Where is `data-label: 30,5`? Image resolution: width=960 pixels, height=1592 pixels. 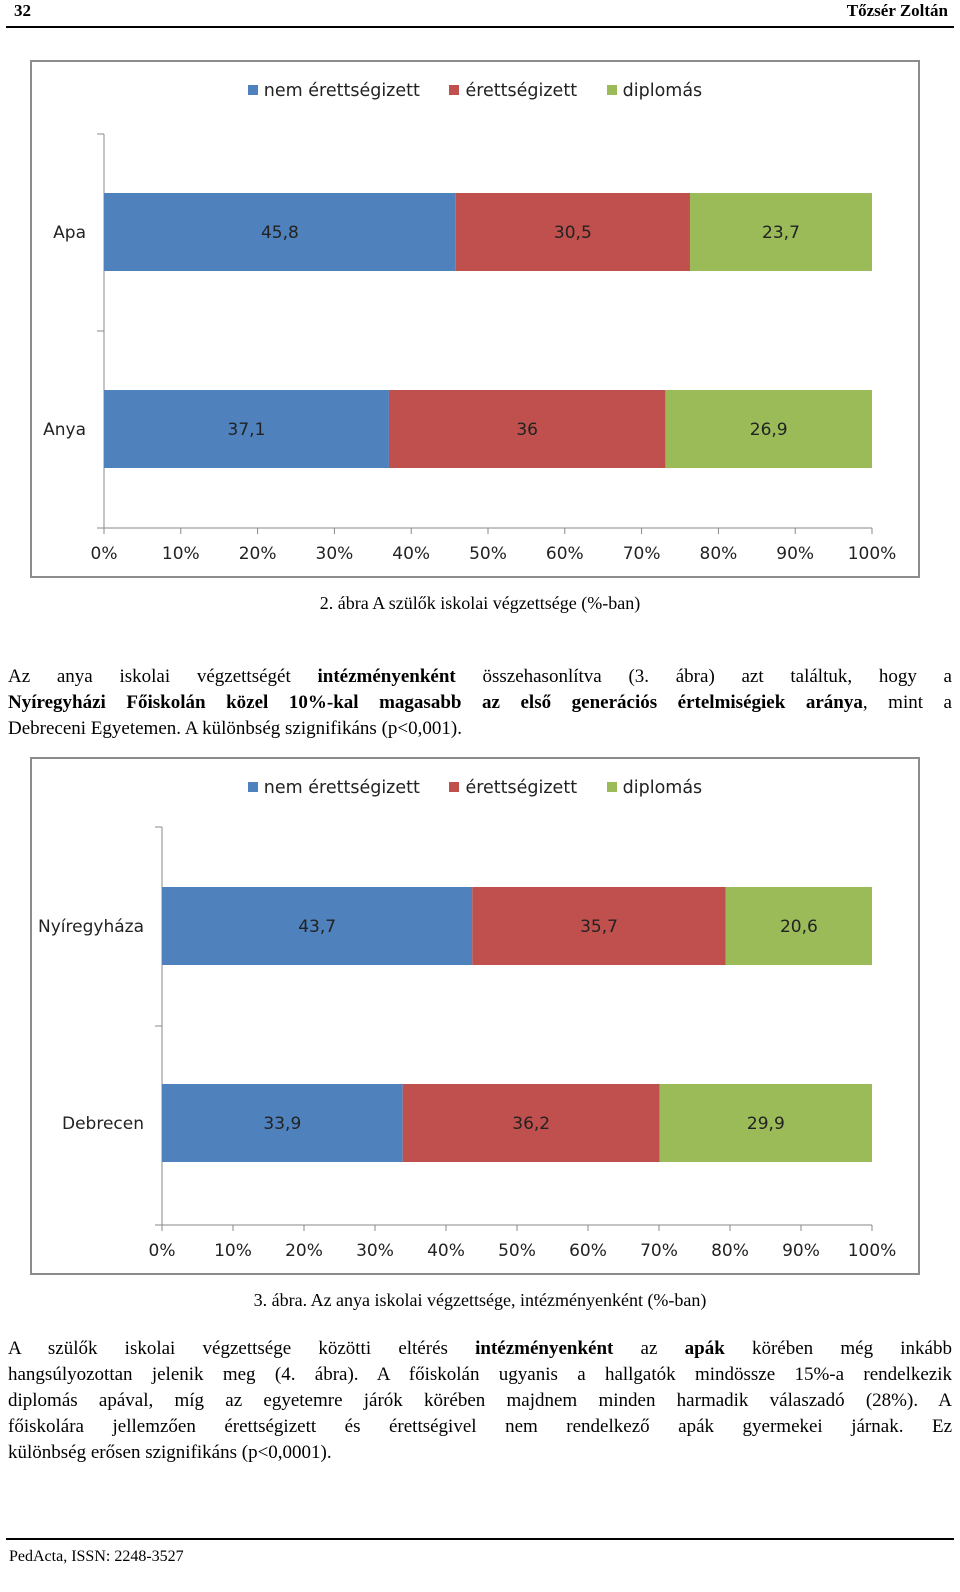 data-label: 30,5 is located at coordinates (573, 233).